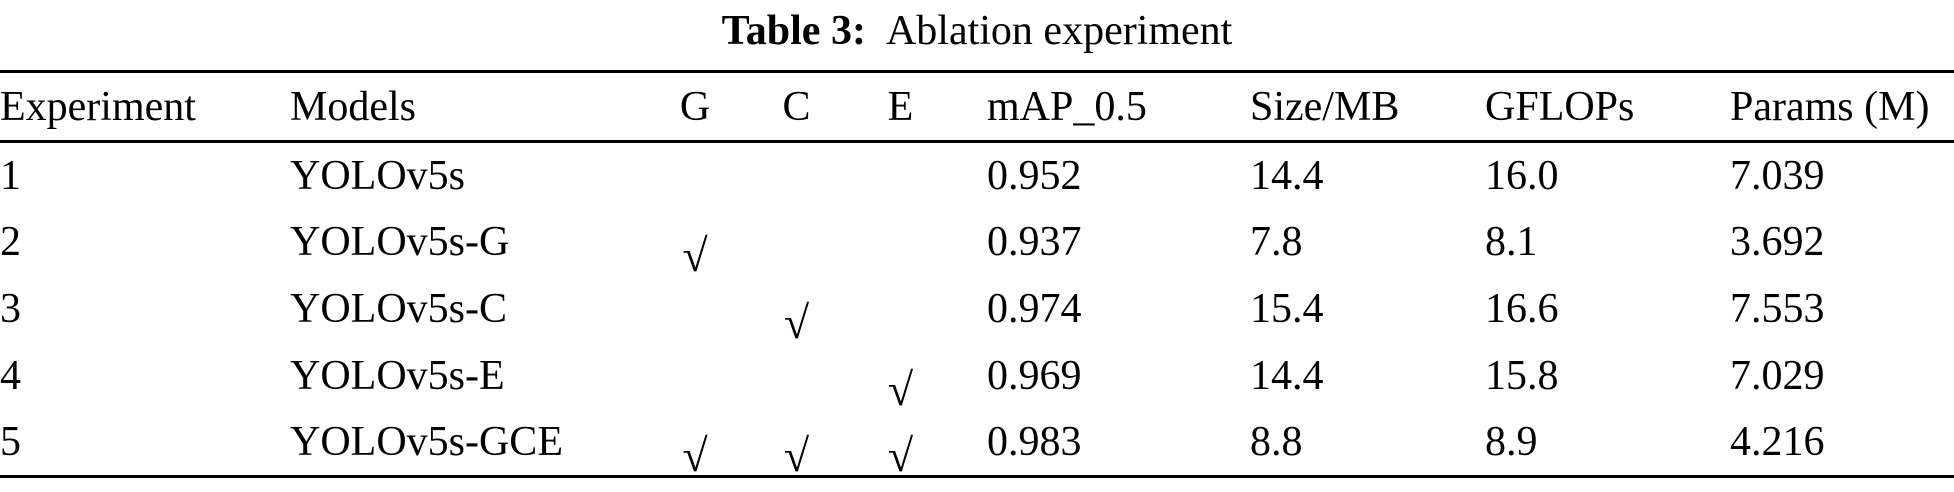 The height and width of the screenshot is (492, 1954). I want to click on table-row: 1 YOLOv5s 0.952 14.4 16.0 7.039, so click(977, 175).